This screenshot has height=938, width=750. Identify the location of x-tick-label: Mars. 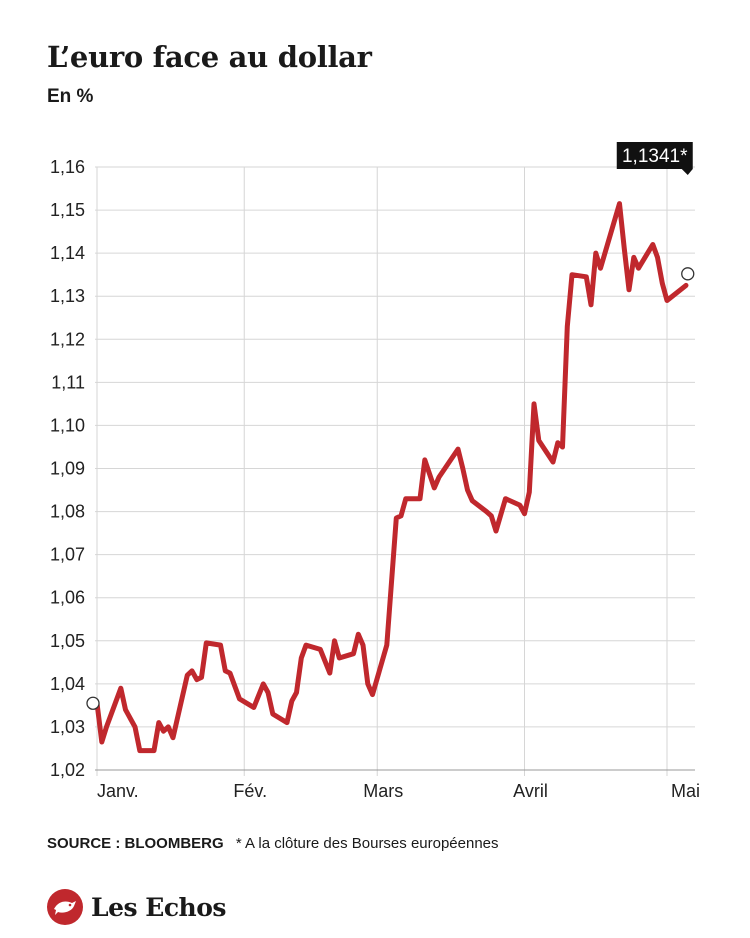
(383, 791).